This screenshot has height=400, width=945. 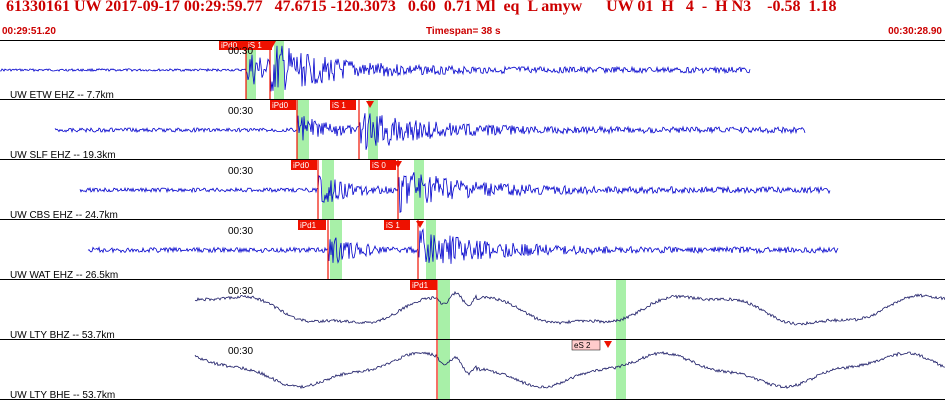 What do you see at coordinates (29, 31) in the screenshot?
I see `start-time: 00:29:51.20` at bounding box center [29, 31].